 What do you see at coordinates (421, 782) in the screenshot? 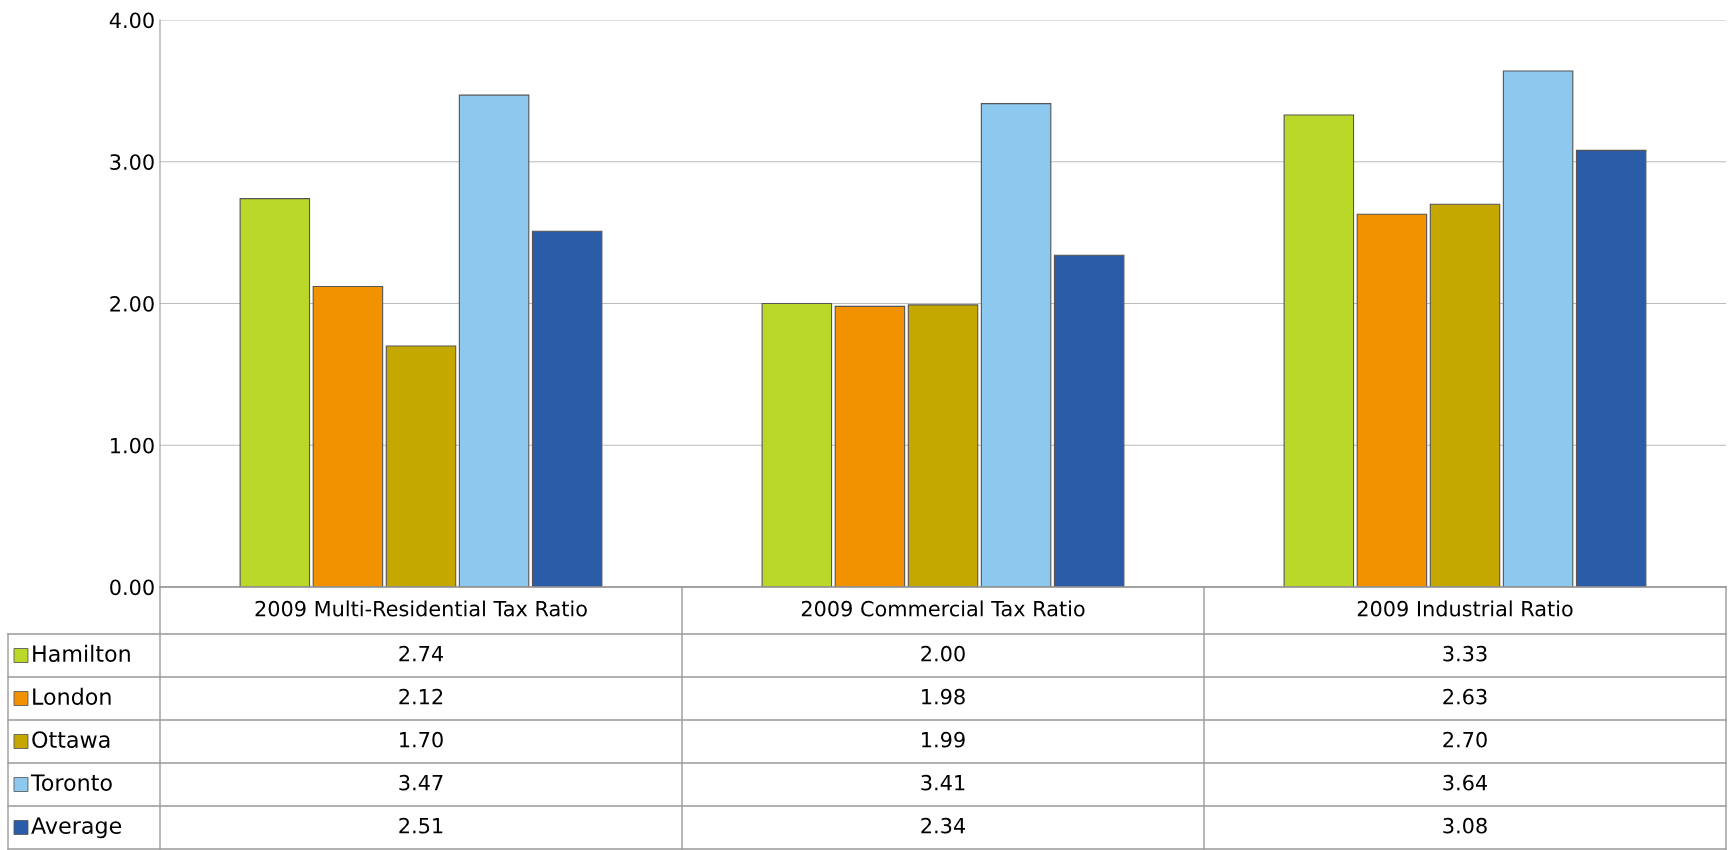
I see `data-label: 3.47` at bounding box center [421, 782].